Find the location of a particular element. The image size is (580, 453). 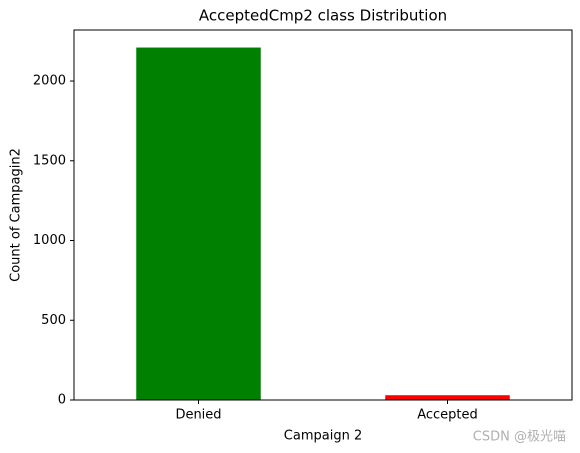

y-tick-label: 1500 is located at coordinates (49, 160).